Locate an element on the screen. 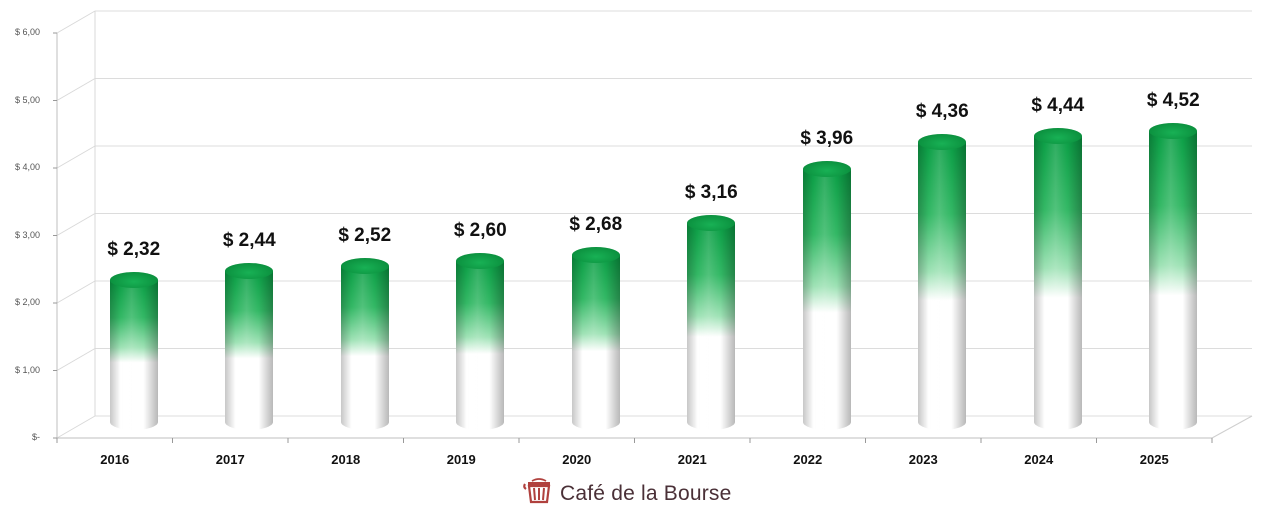 Image resolution: width=1280 pixels, height=518 pixels. bar-2024 is located at coordinates (1057, 279).